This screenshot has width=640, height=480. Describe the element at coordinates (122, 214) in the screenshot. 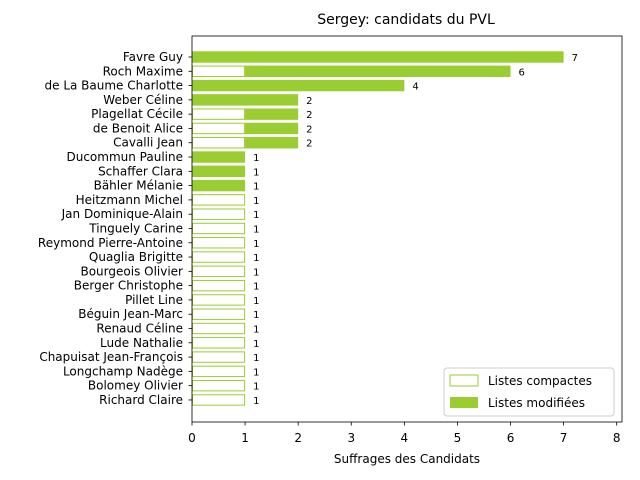

I see `category-label: Jan Dominique-Alain` at that location.